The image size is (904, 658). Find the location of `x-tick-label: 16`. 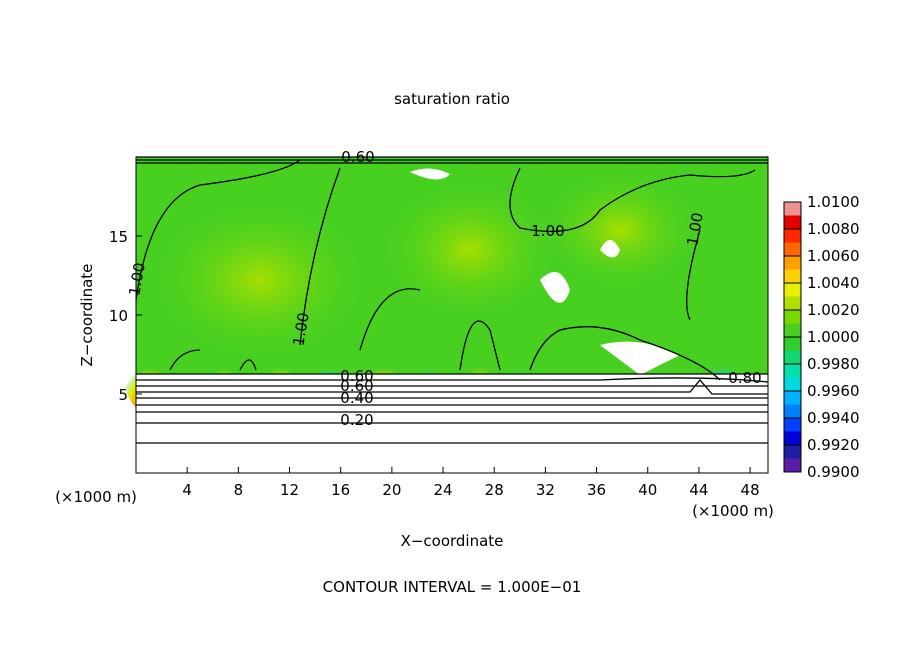

x-tick-label: 16 is located at coordinates (340, 490).